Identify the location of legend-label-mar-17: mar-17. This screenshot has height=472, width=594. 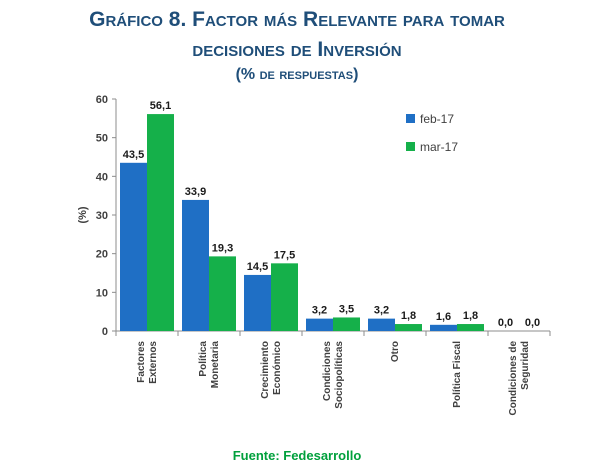
(439, 147).